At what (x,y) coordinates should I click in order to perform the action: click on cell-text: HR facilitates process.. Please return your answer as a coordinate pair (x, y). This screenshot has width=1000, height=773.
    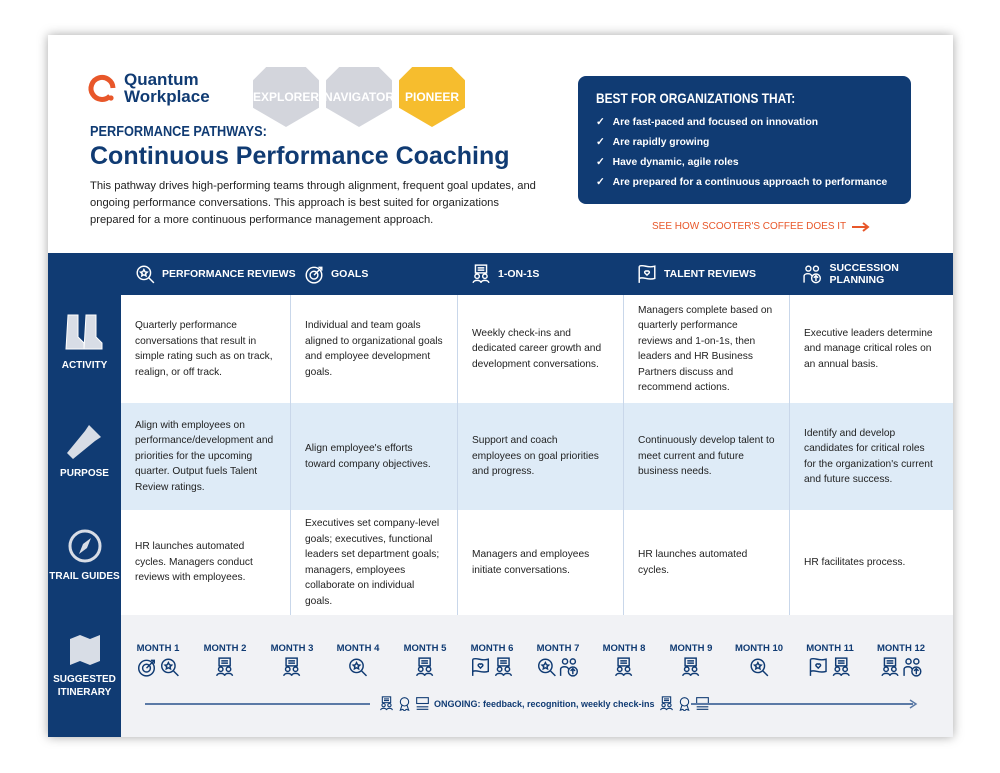
    Looking at the image, I should click on (855, 562).